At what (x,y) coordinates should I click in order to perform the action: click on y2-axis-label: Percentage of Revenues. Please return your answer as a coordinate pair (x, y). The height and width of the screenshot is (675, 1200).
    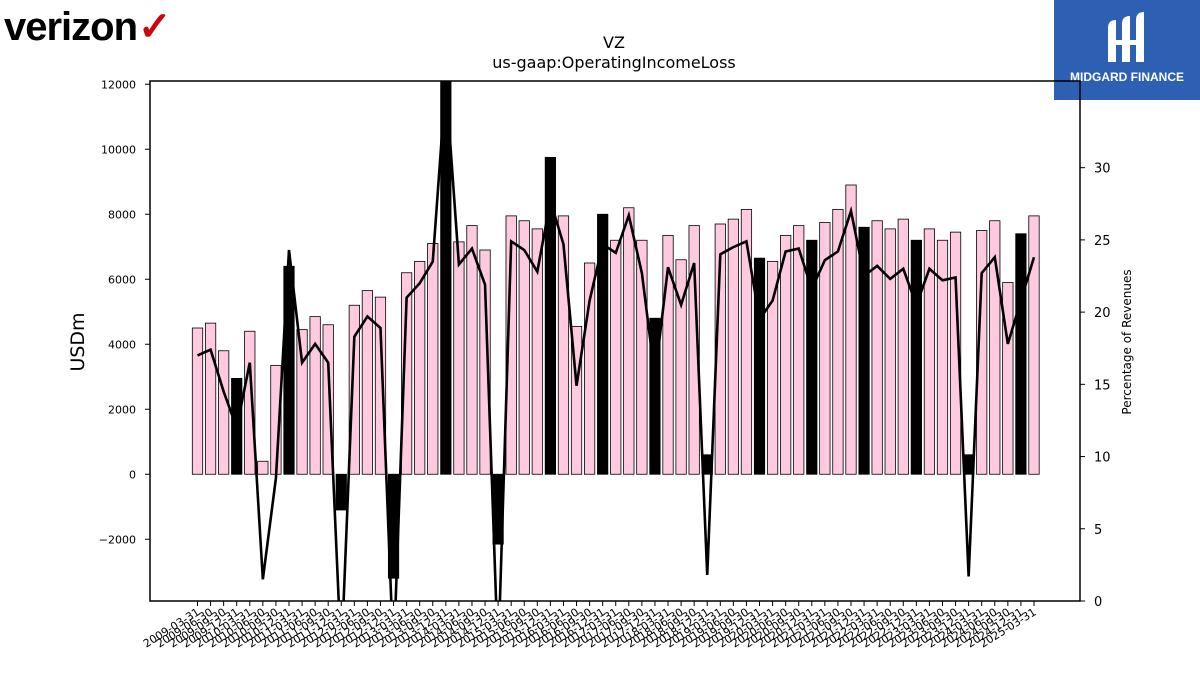
    Looking at the image, I should click on (1127, 341).